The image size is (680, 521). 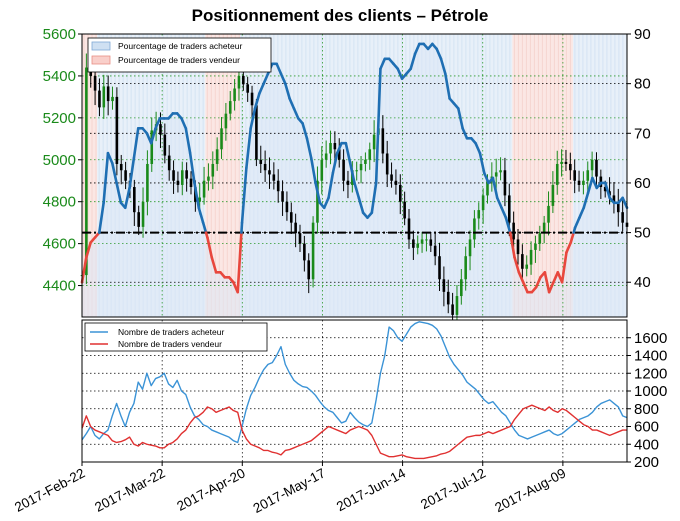 What do you see at coordinates (642, 34) in the screenshot?
I see `y-right-tick-label: 90` at bounding box center [642, 34].